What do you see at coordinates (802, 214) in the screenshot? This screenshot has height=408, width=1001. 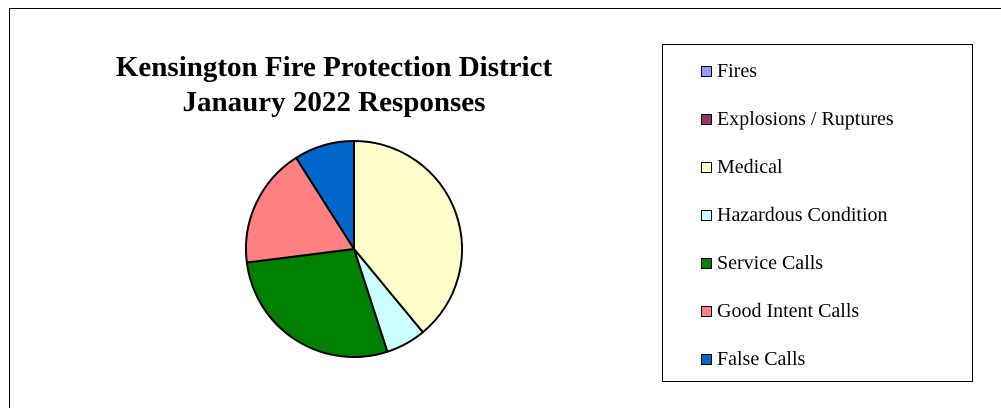 I see `legend-label: Hazardous Condition` at bounding box center [802, 214].